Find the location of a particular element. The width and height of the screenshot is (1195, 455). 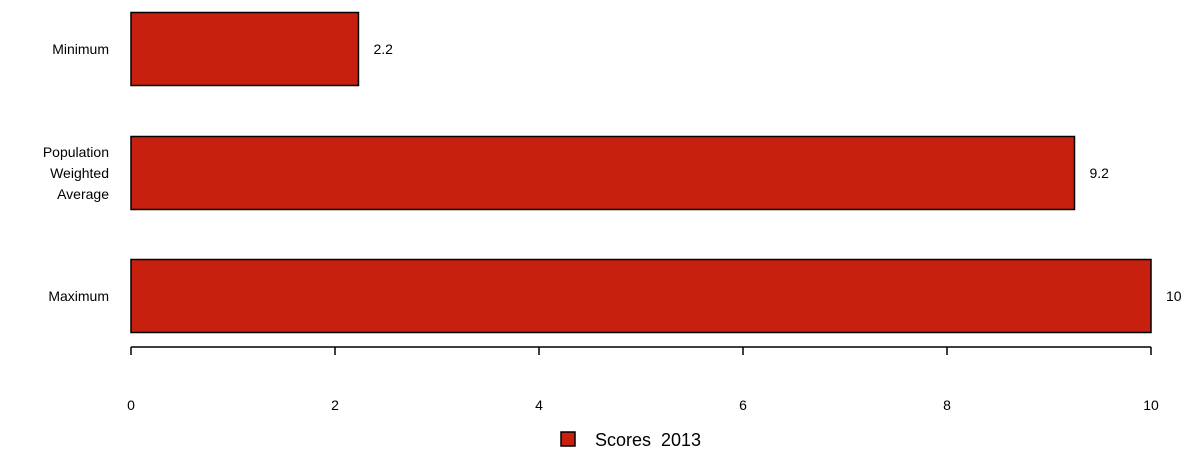

x-axis: 0 2 4 6 8 10 is located at coordinates (643, 379).